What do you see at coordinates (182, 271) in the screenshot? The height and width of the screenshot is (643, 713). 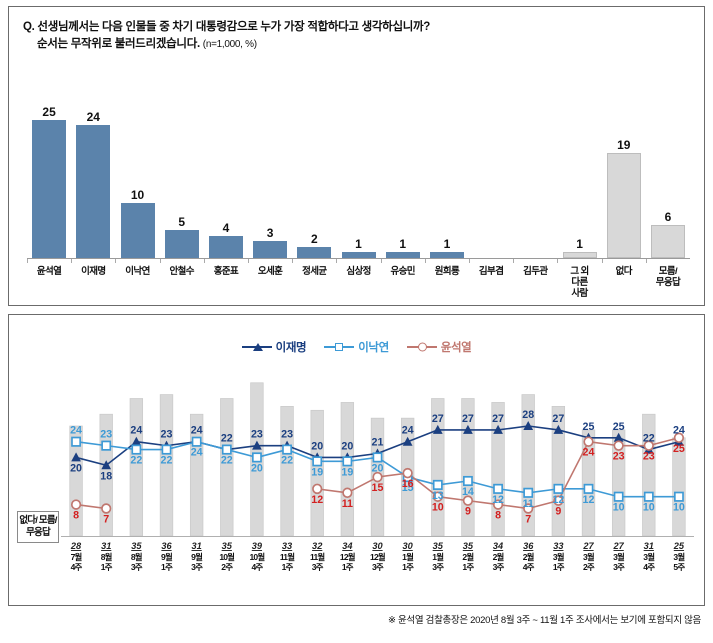 I see `bar-category-label: 안철수` at bounding box center [182, 271].